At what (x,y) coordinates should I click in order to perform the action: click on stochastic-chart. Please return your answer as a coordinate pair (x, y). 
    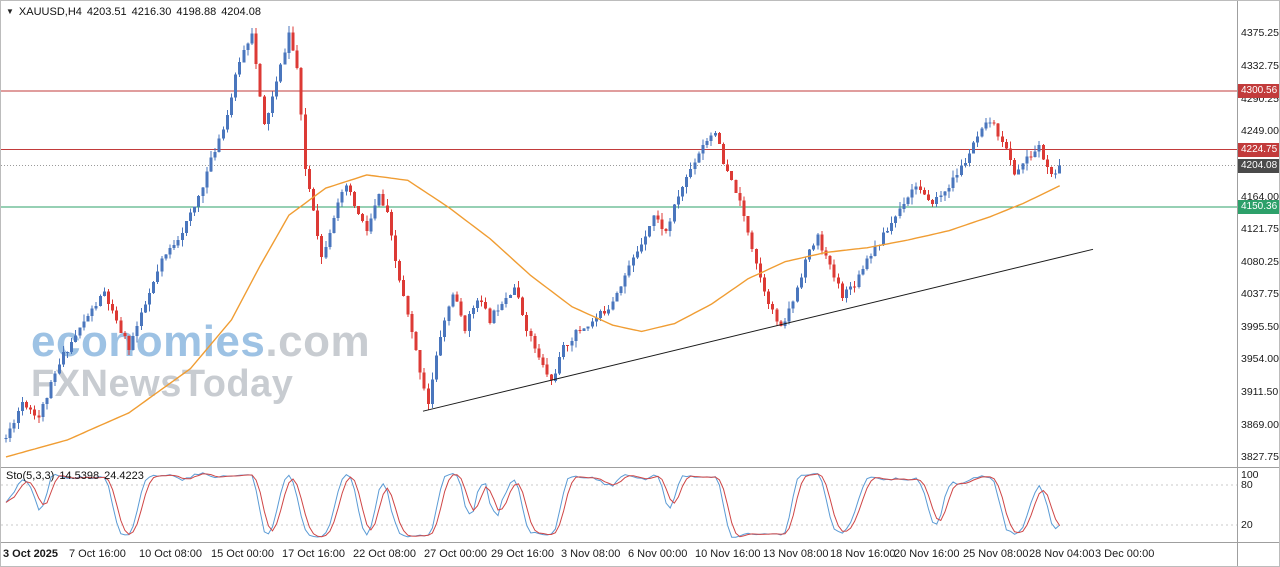
    Looking at the image, I should click on (619, 505).